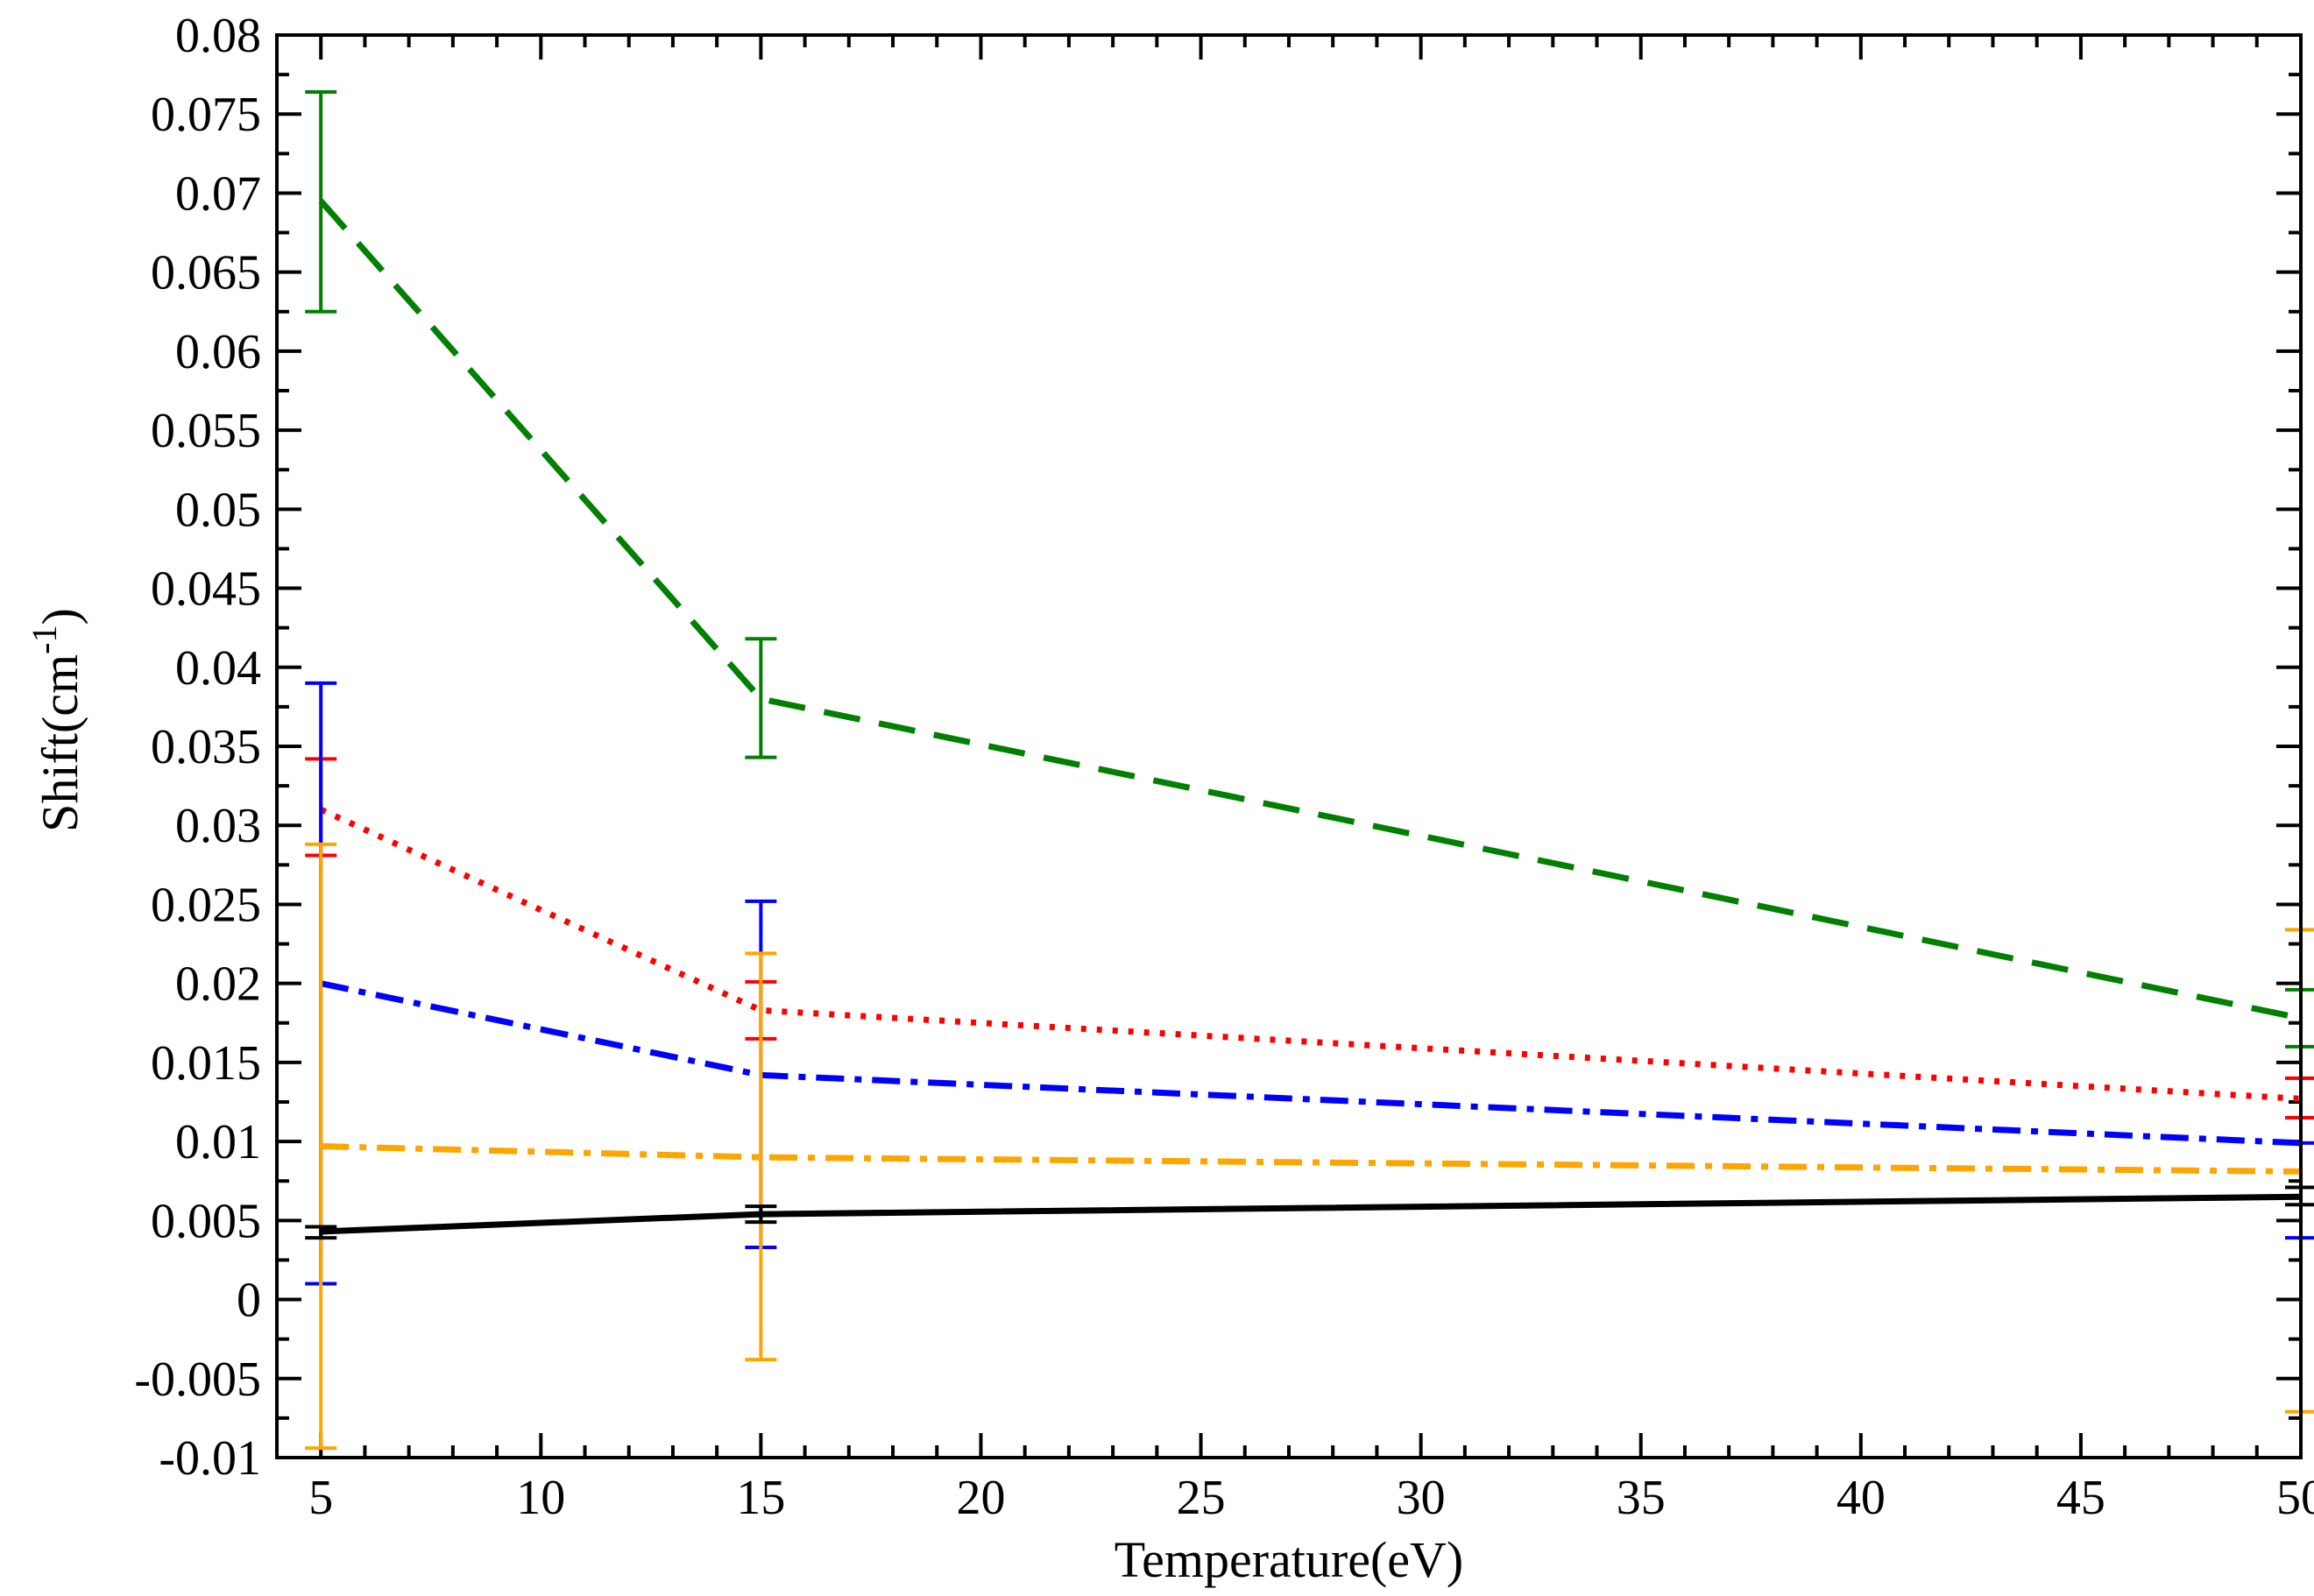 The height and width of the screenshot is (1596, 2314). What do you see at coordinates (218, 1142) in the screenshot?
I see `y-tick-label: 0.01` at bounding box center [218, 1142].